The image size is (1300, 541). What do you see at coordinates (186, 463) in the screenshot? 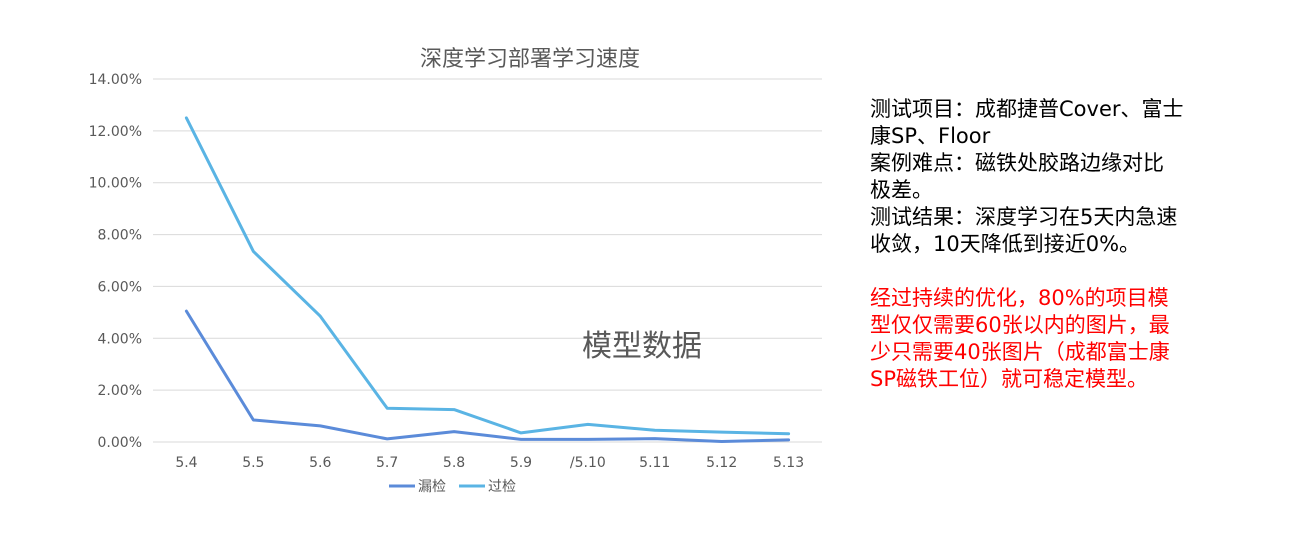
I see `x-tick-label: 5.4` at bounding box center [186, 463].